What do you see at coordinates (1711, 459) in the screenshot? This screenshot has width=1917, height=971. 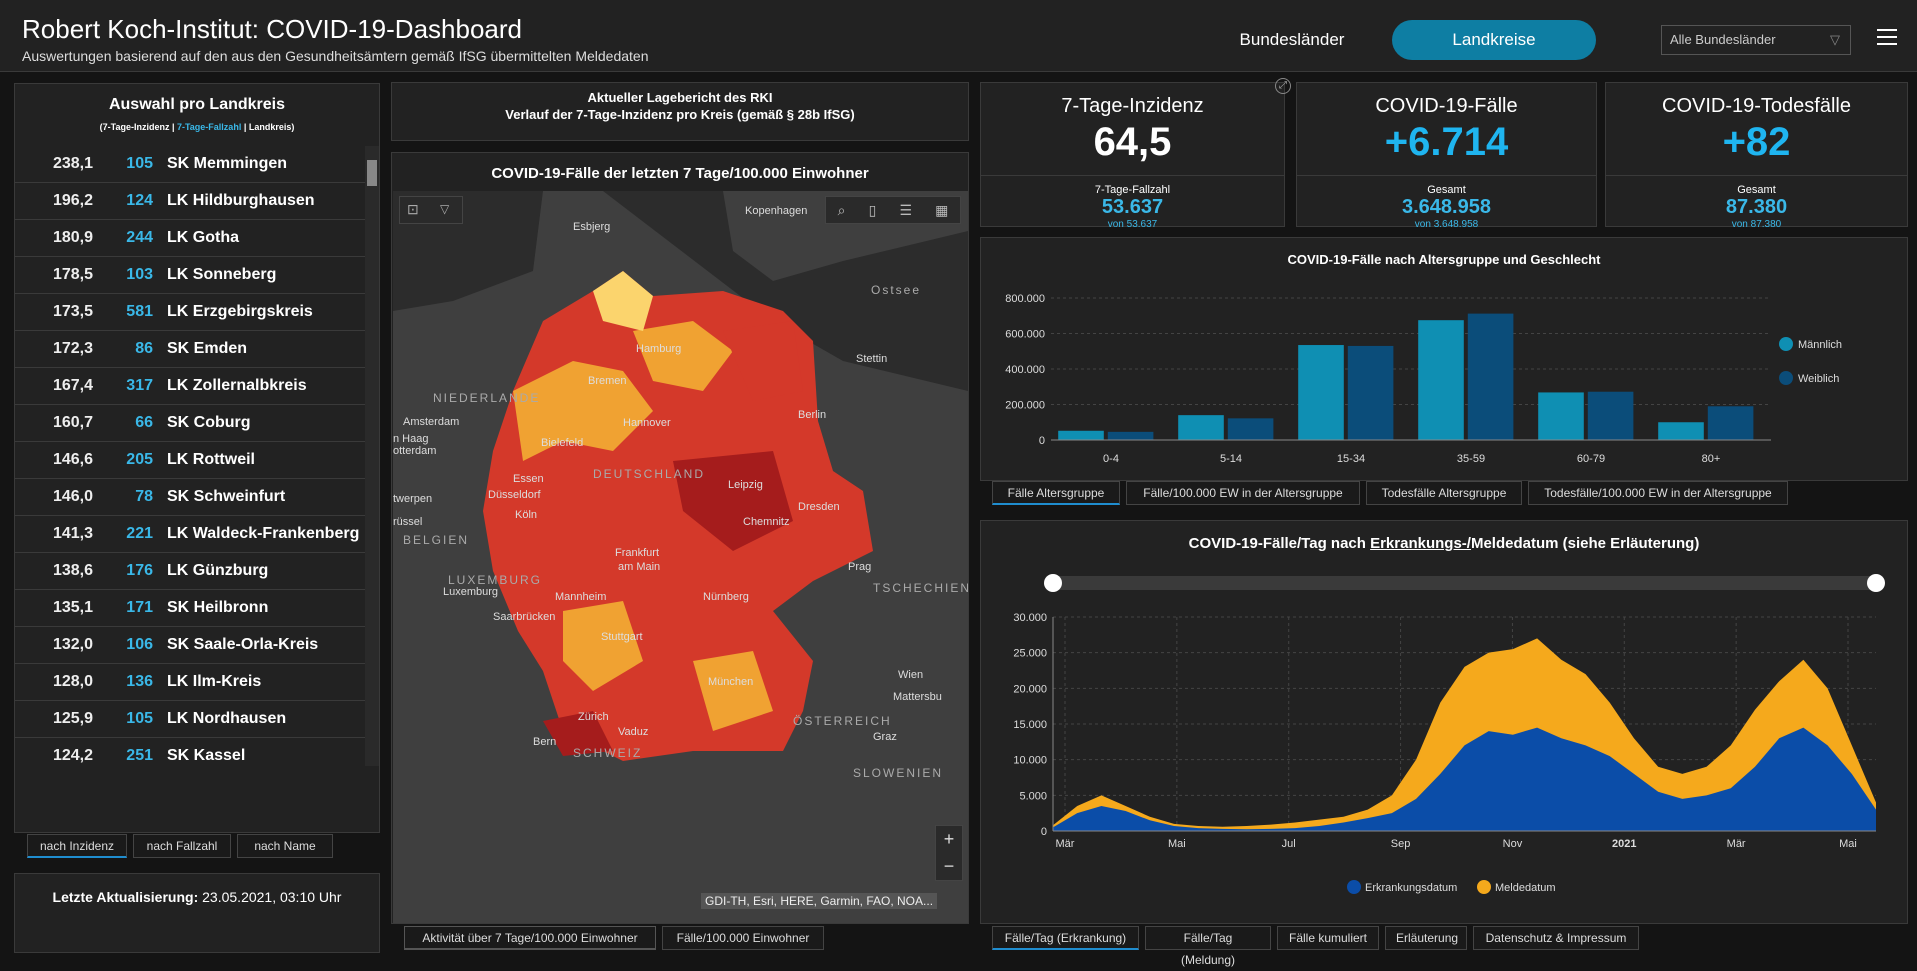 I see `x-tick-label: 80+` at bounding box center [1711, 459].